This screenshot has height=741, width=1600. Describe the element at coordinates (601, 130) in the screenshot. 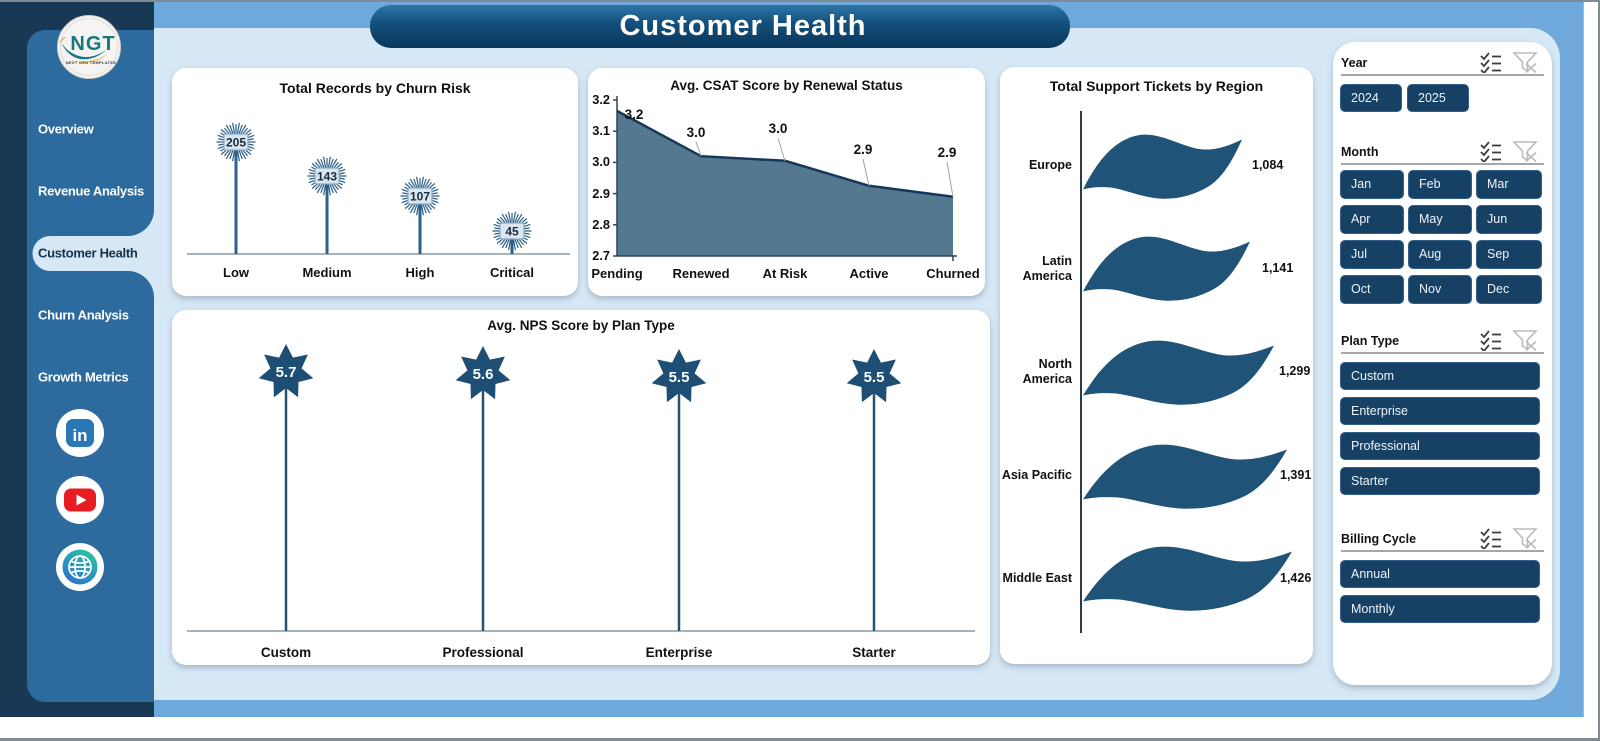

I see `svg-text: 3.1` at that location.